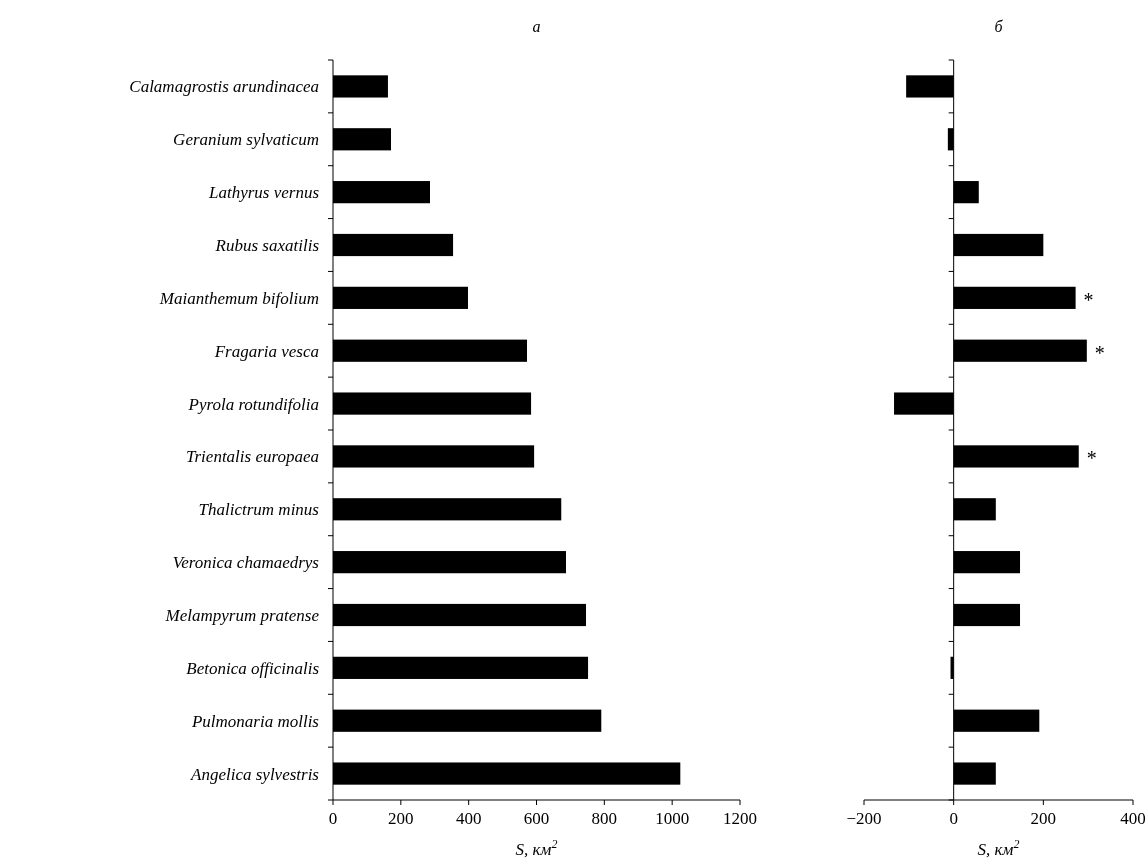 This screenshot has height=865, width=1146. I want to click on y-tick-label: Lathyrus vernus, so click(263, 193).